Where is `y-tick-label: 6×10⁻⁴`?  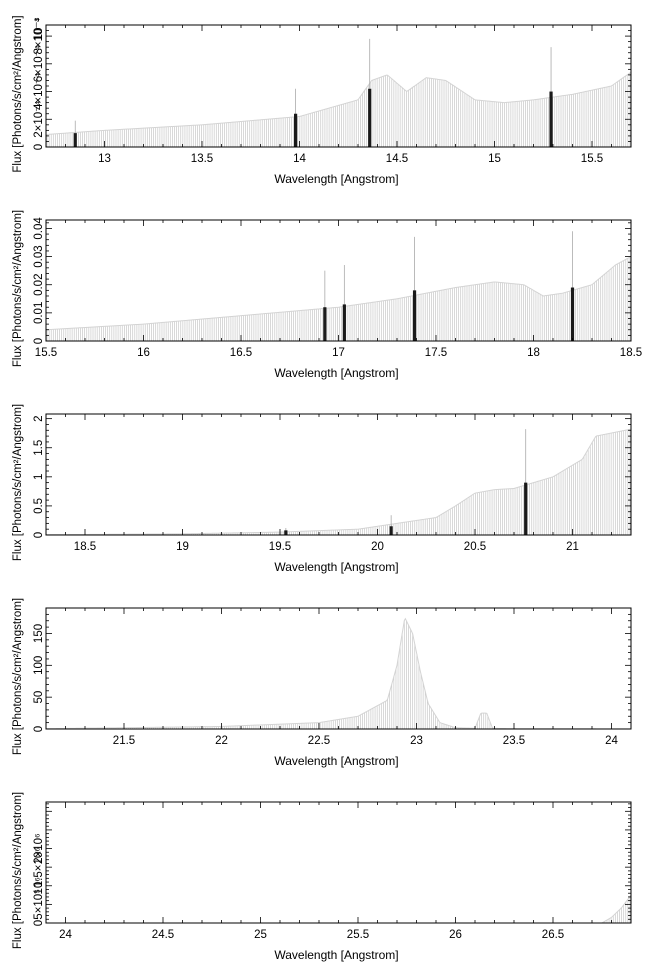 y-tick-label: 6×10⁻⁴ is located at coordinates (39, 63).